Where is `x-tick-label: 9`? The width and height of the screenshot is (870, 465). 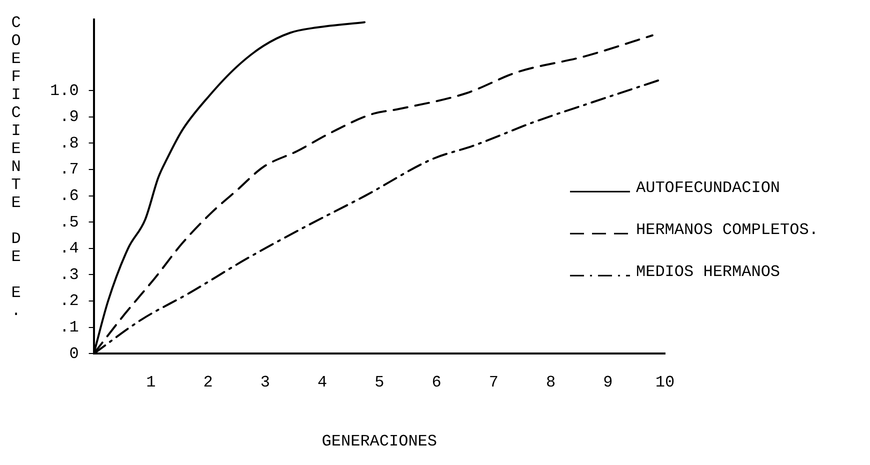
x-tick-label: 9 is located at coordinates (608, 382).